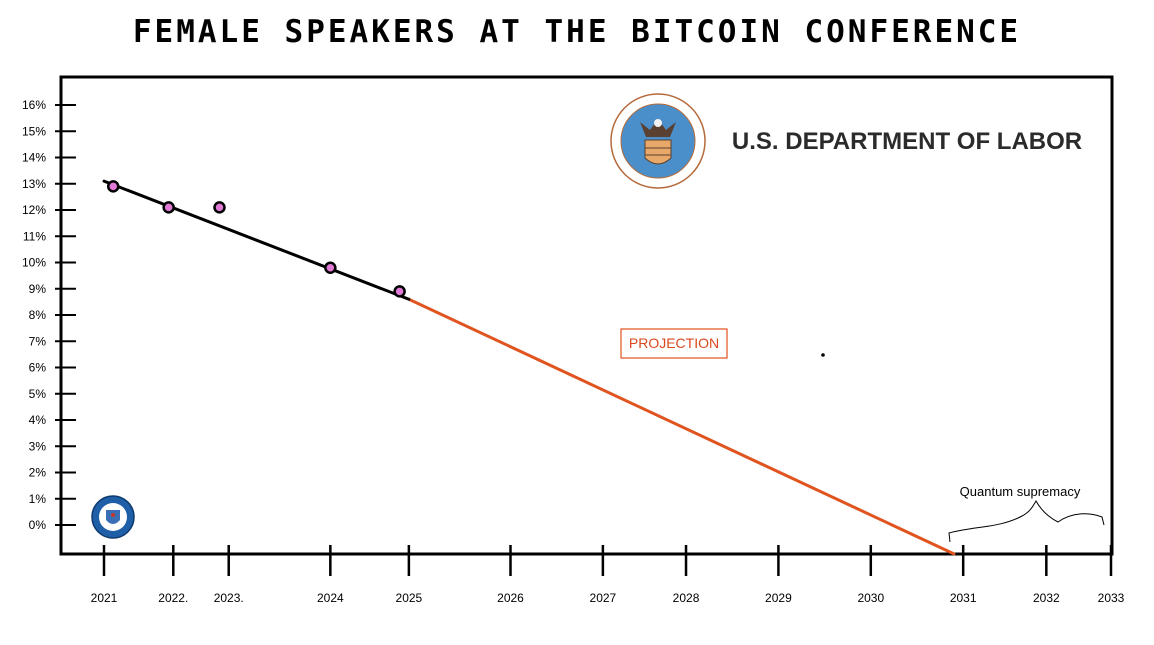  What do you see at coordinates (658, 141) in the screenshot?
I see `dol-seal-icon` at bounding box center [658, 141].